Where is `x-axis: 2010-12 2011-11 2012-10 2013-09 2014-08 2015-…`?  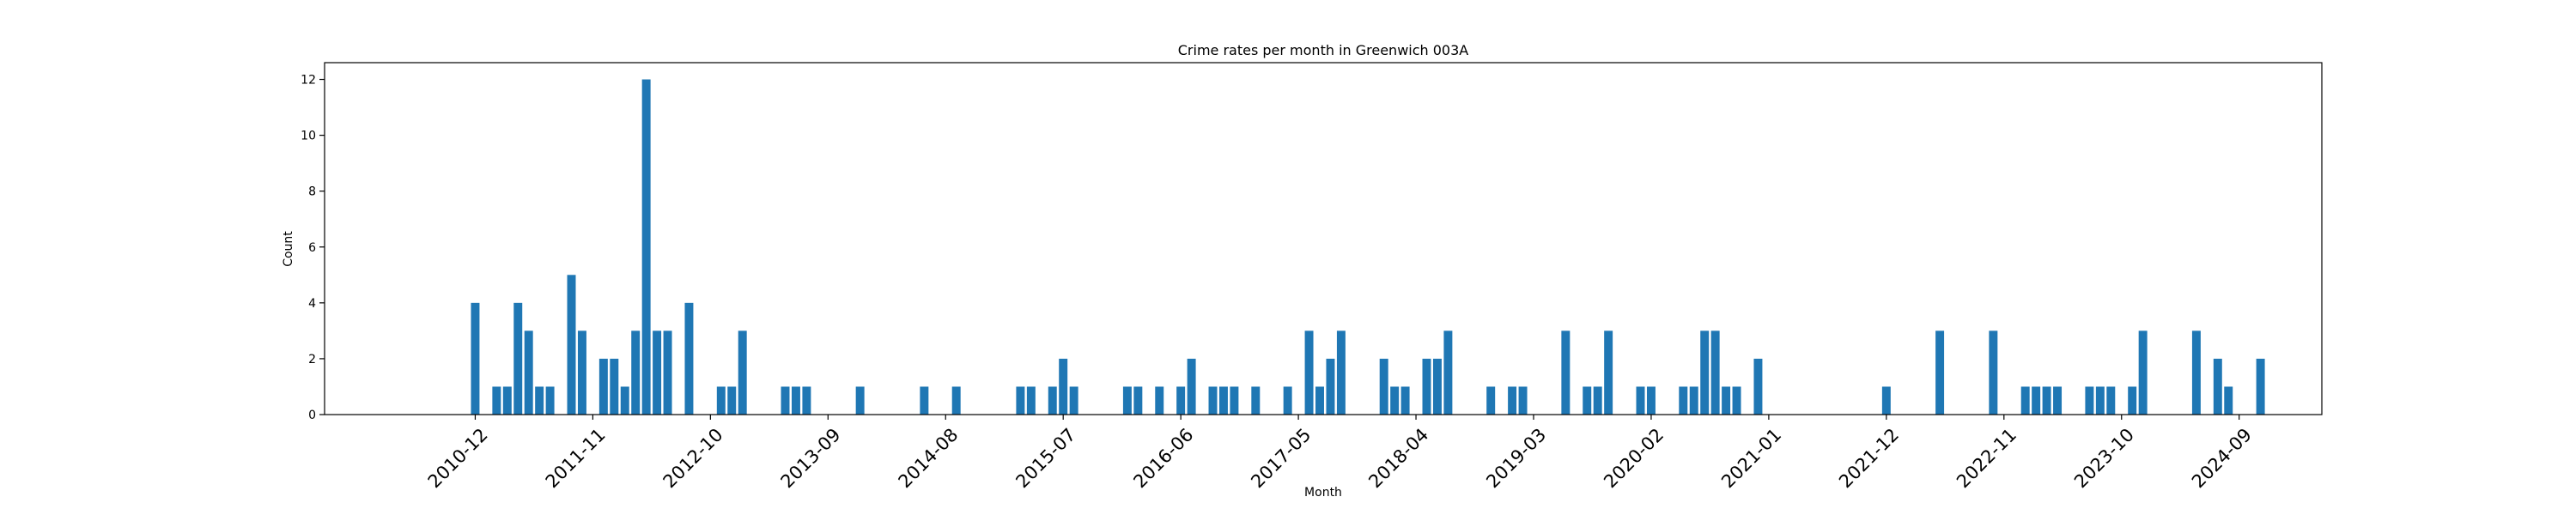
x-axis: 2010-12 2011-11 2012-10 2013-09 2014-08 2015-… is located at coordinates (1340, 453).